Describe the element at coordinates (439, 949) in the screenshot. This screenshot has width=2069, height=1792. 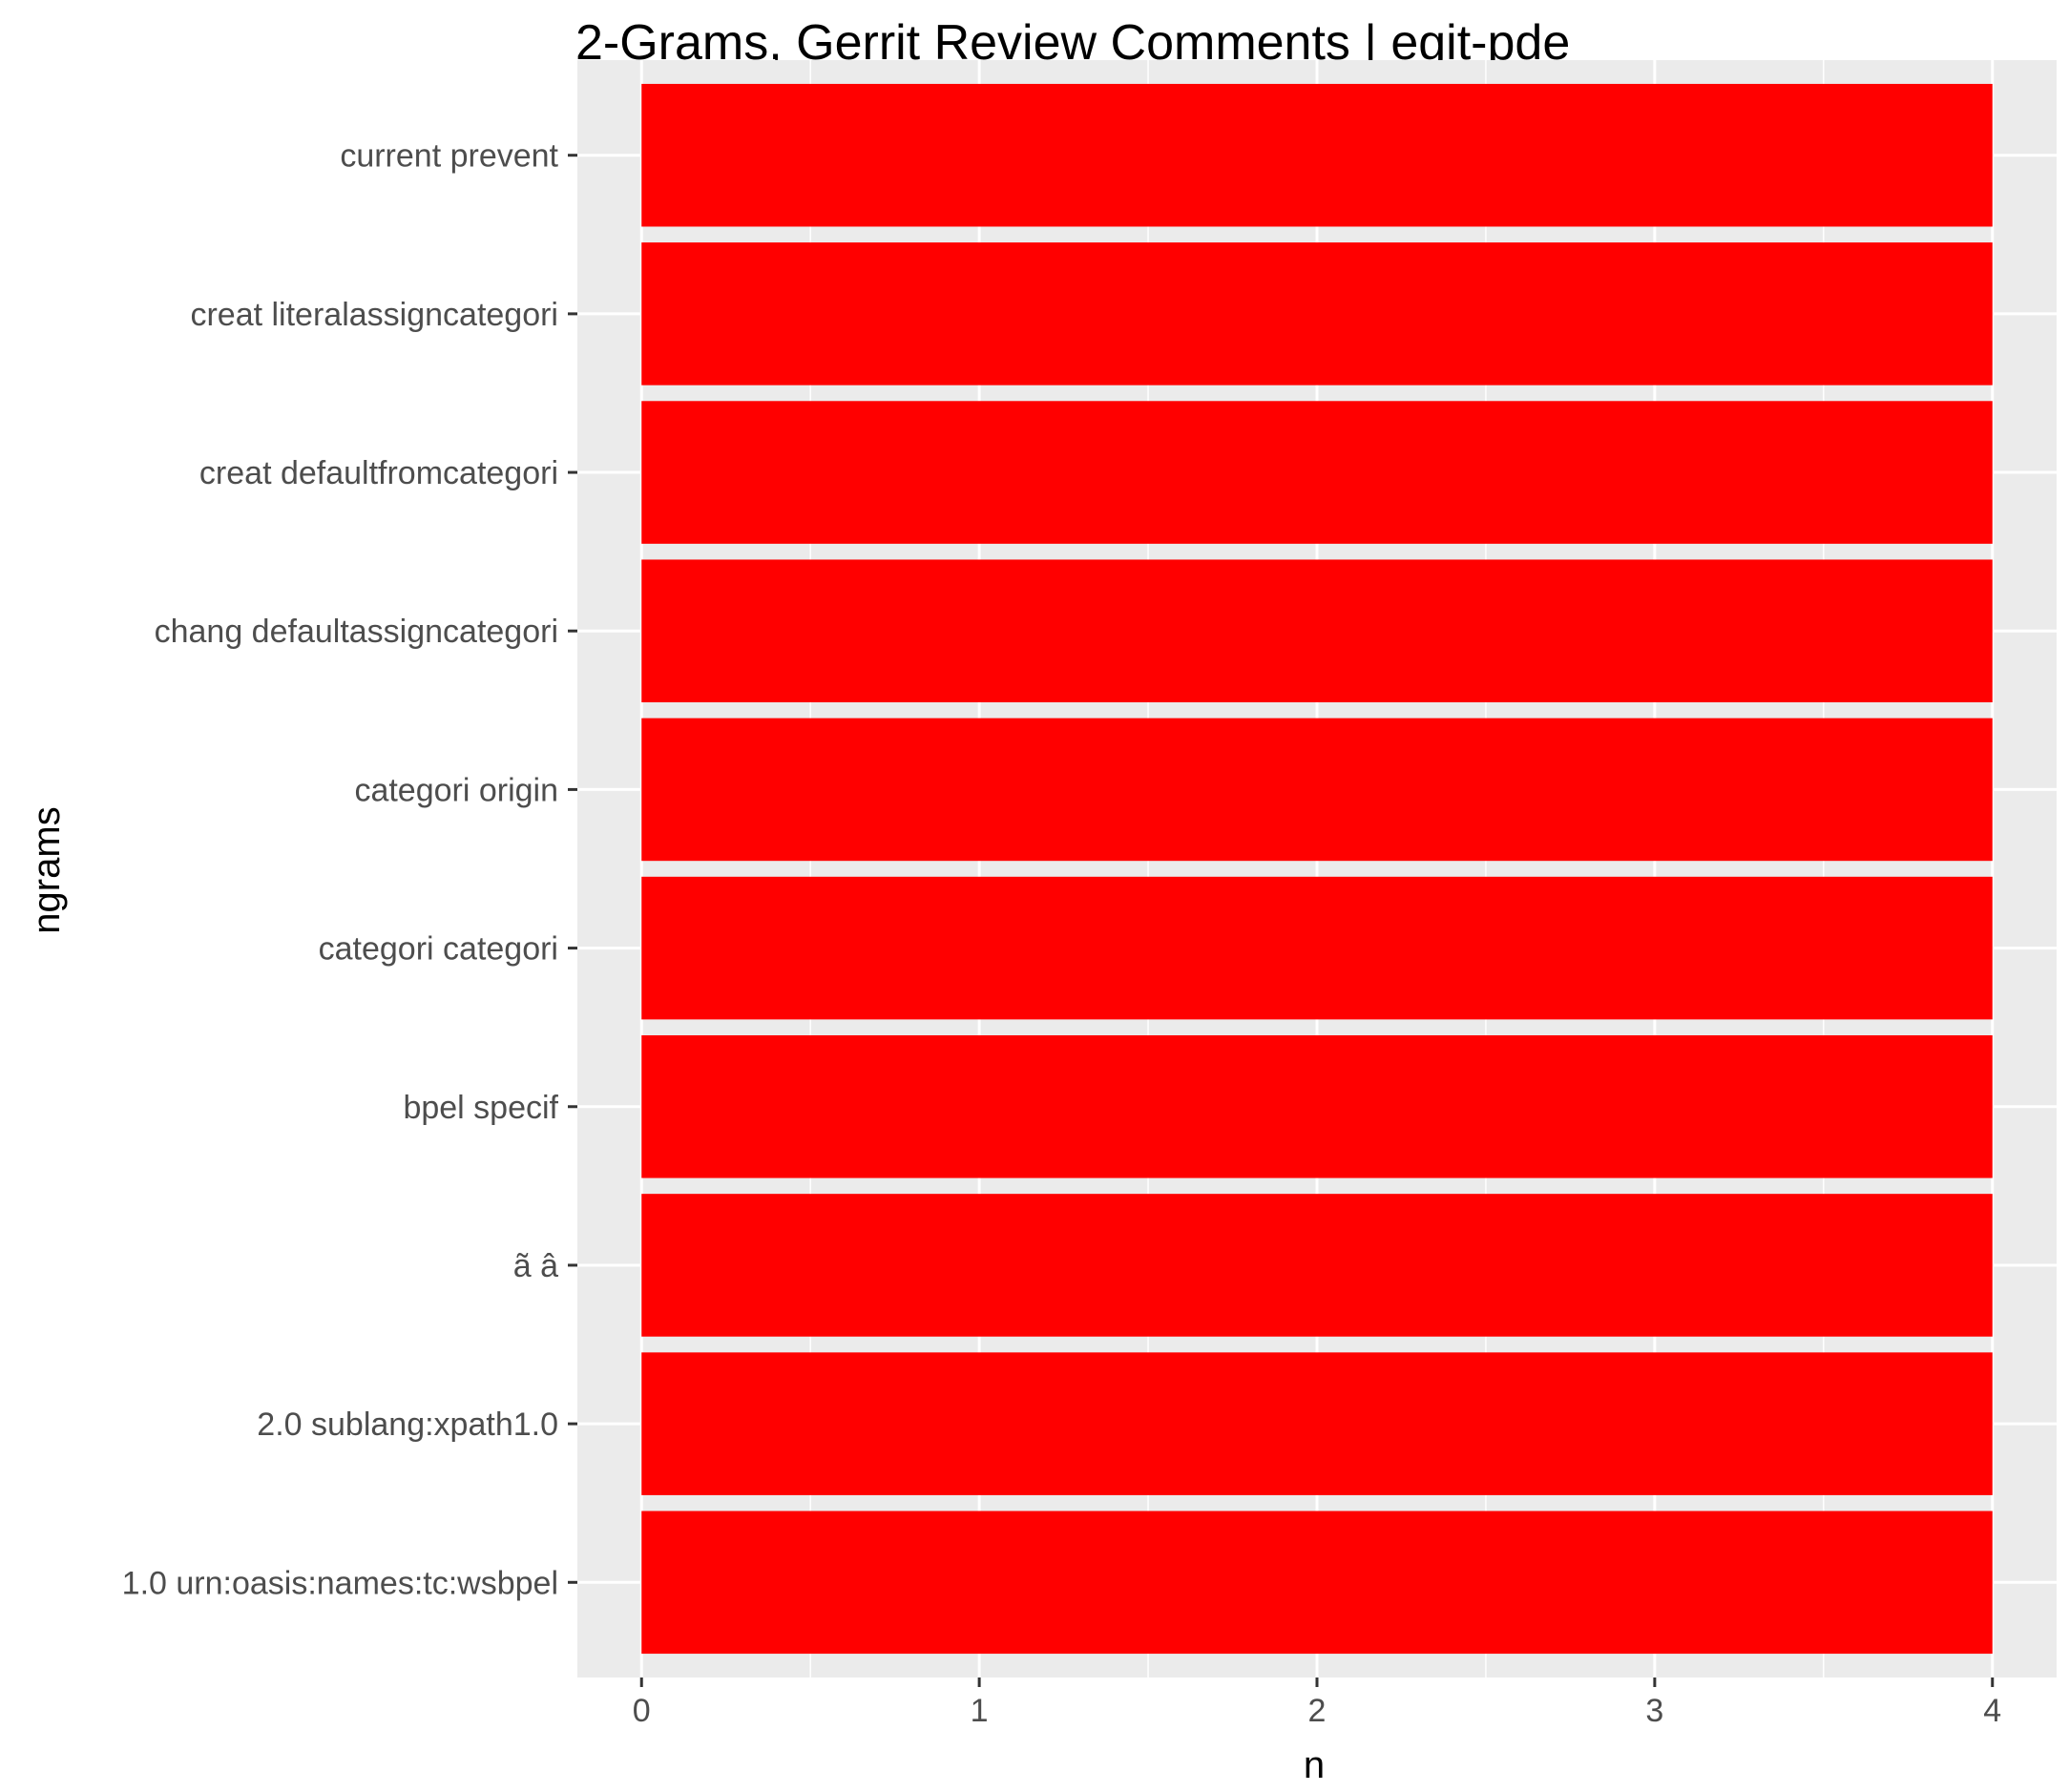
I see `y-tick-label: categori categori` at that location.